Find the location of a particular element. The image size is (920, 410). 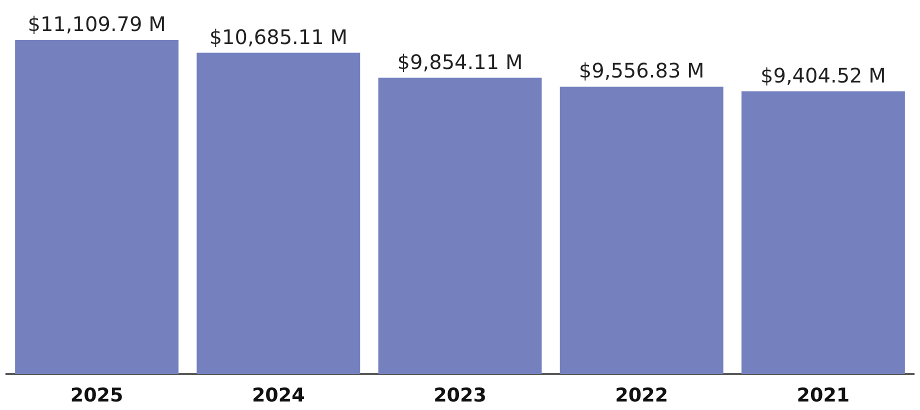

data-label: $9,556.83 M is located at coordinates (641, 70).